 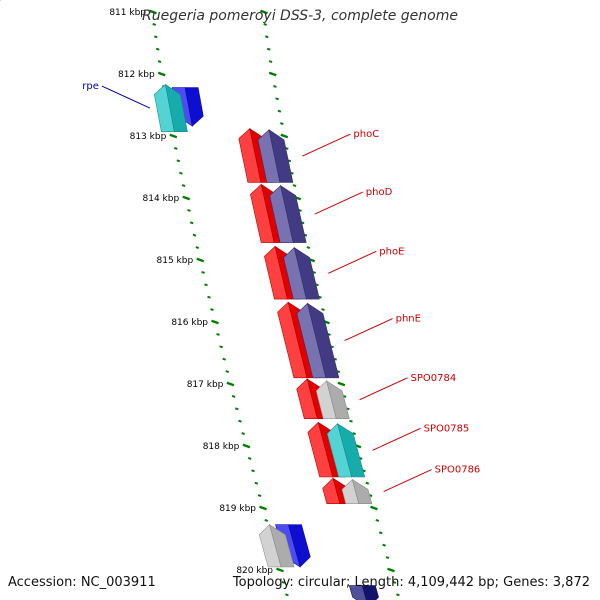 What do you see at coordinates (458, 470) in the screenshot?
I see `gene-label-SPO0786: SPO0786` at bounding box center [458, 470].